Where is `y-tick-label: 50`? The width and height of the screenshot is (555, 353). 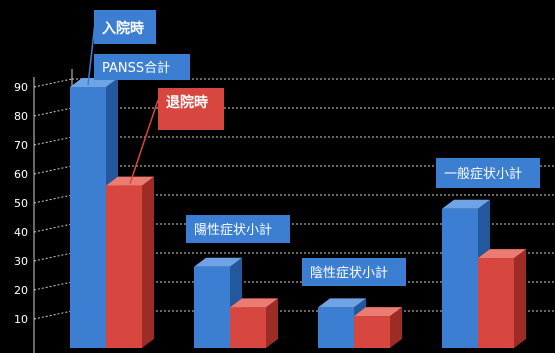
y-tick-label: 50 is located at coordinates (21, 203).